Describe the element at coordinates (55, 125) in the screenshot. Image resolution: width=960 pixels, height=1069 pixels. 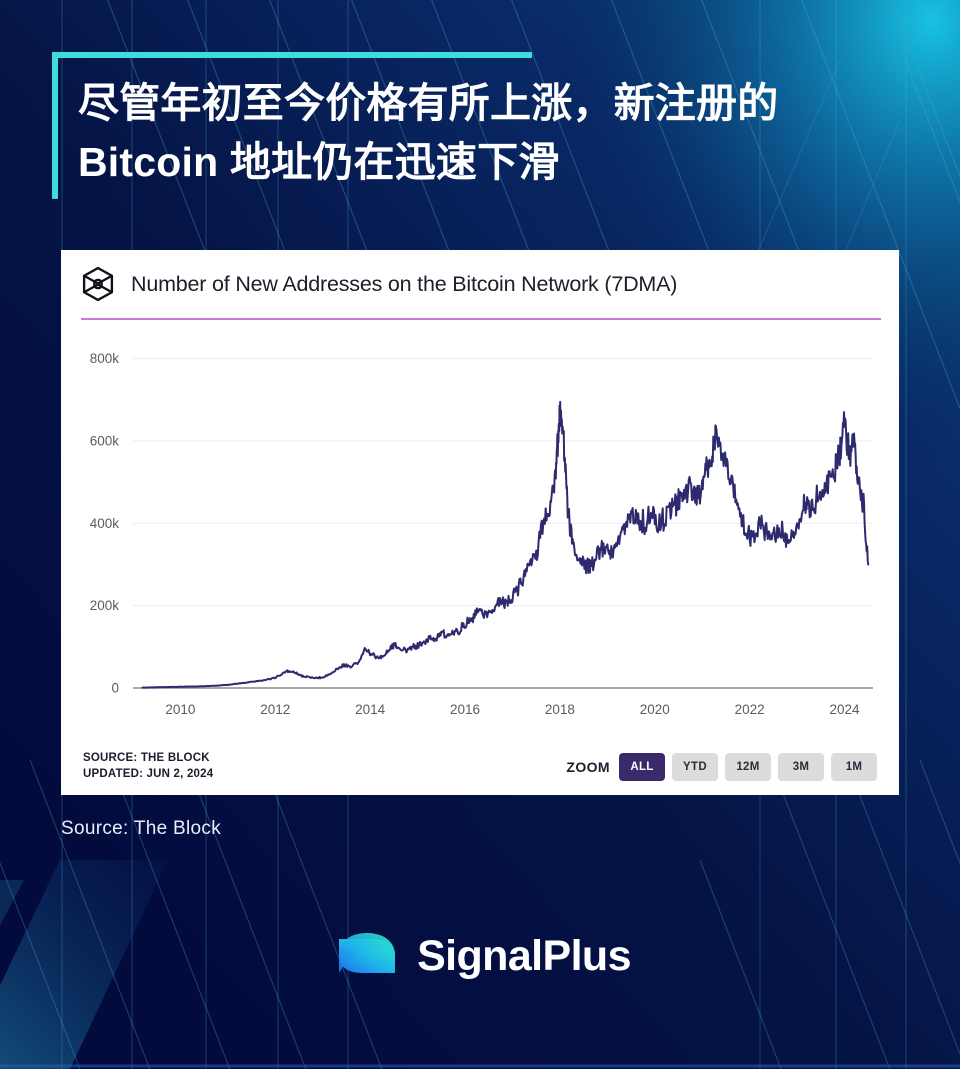
I see `headline-bracket-left` at that location.